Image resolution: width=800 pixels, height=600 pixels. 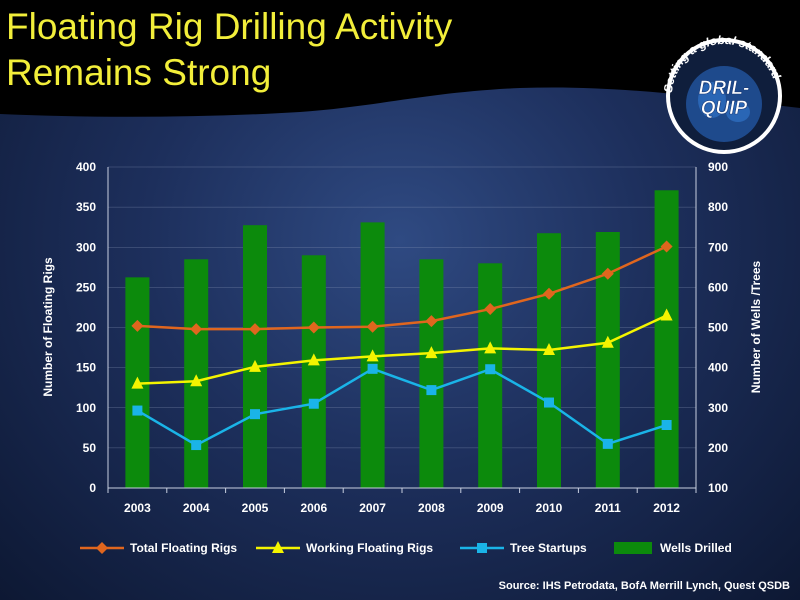 What do you see at coordinates (482, 548) in the screenshot?
I see `legend-marker-tree-startups` at bounding box center [482, 548].